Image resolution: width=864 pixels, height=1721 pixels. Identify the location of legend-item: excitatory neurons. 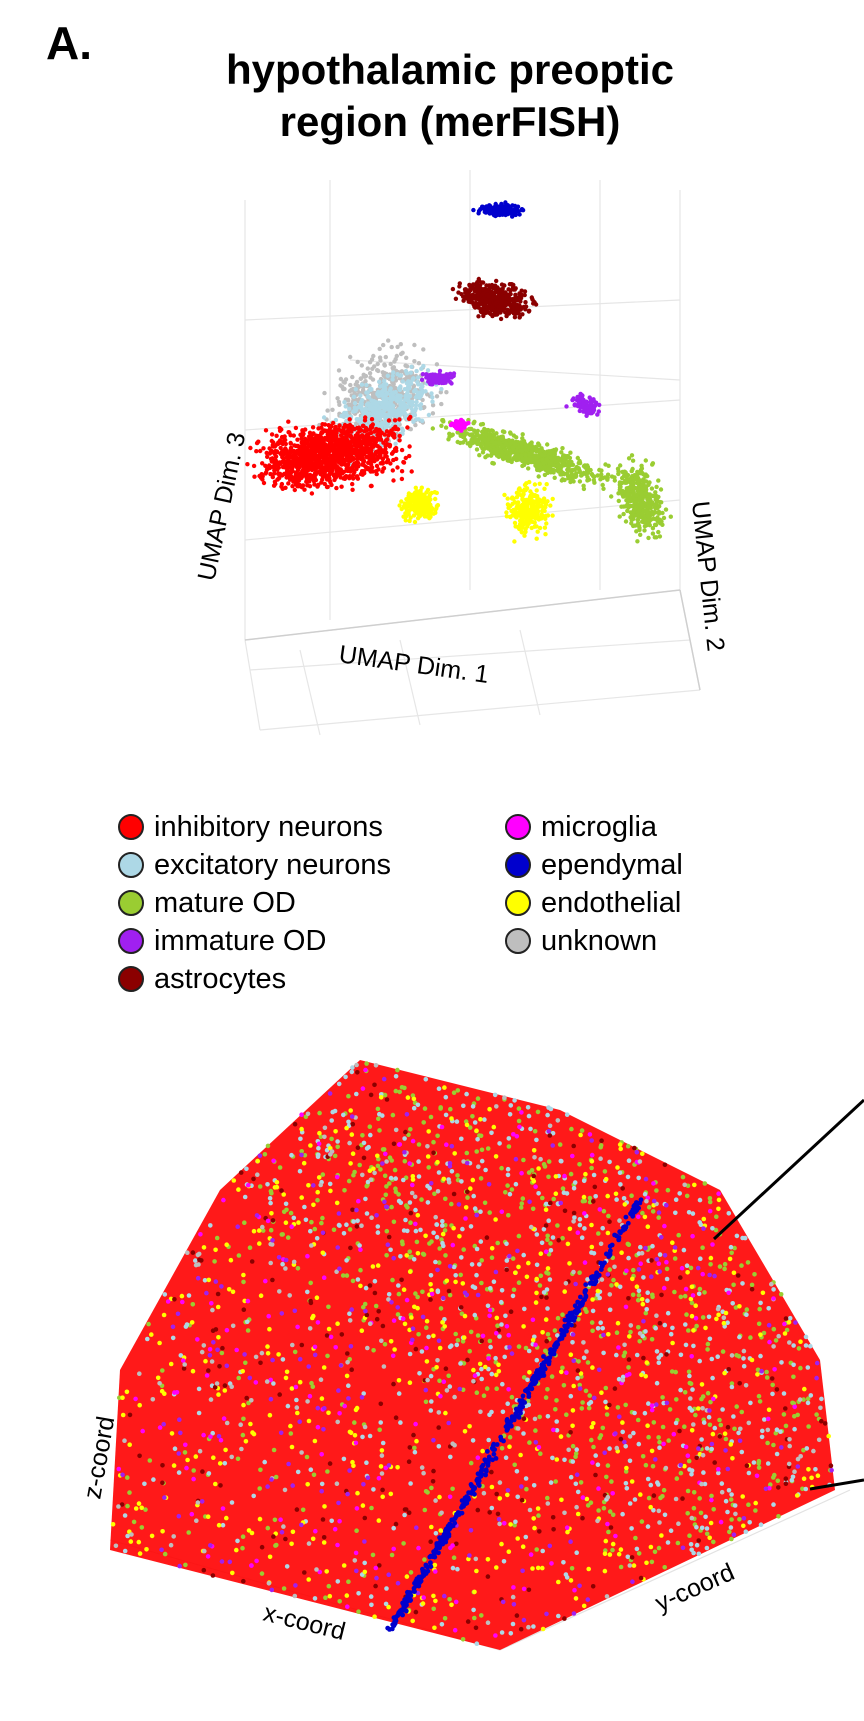
(254, 865).